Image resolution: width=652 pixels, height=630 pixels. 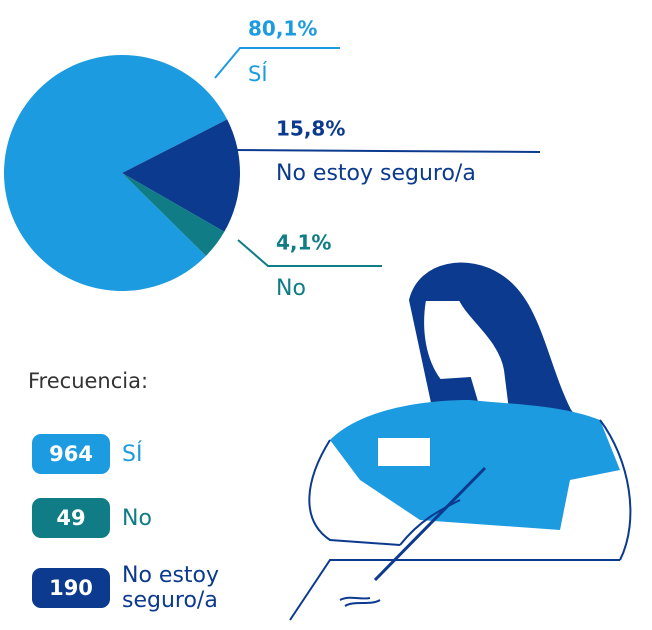 What do you see at coordinates (282, 29) in the screenshot?
I see `percent-label: 80,1%` at bounding box center [282, 29].